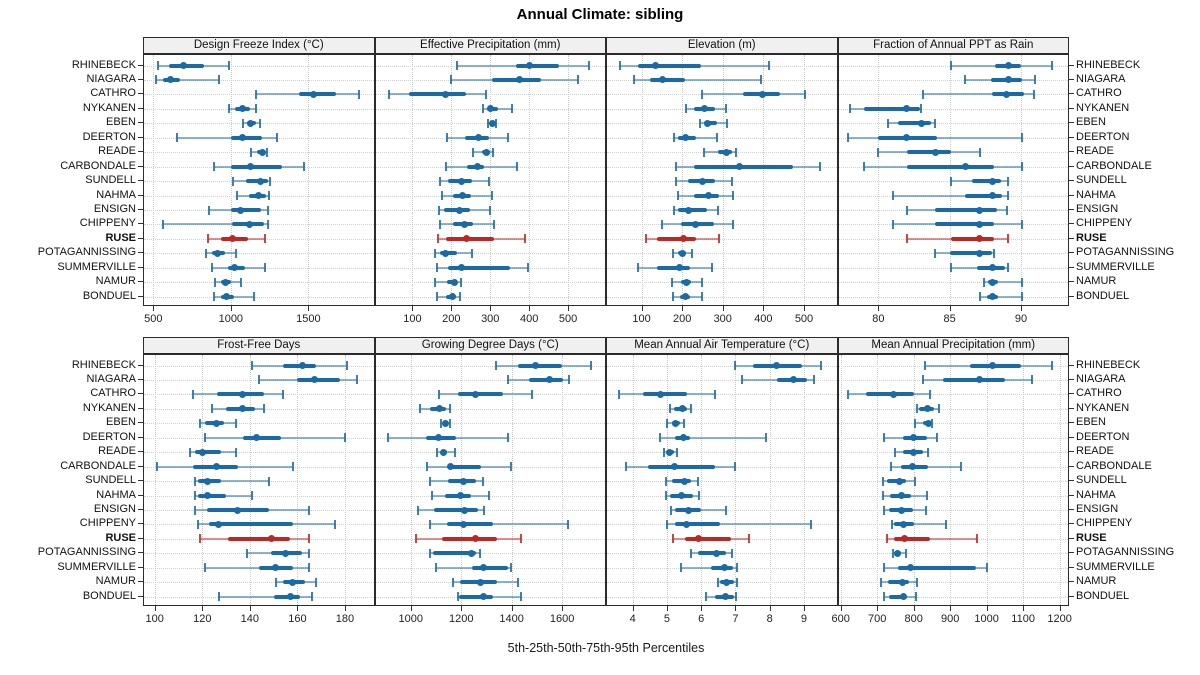  I want to click on station-label-left: NYKANEN, so click(109, 407).